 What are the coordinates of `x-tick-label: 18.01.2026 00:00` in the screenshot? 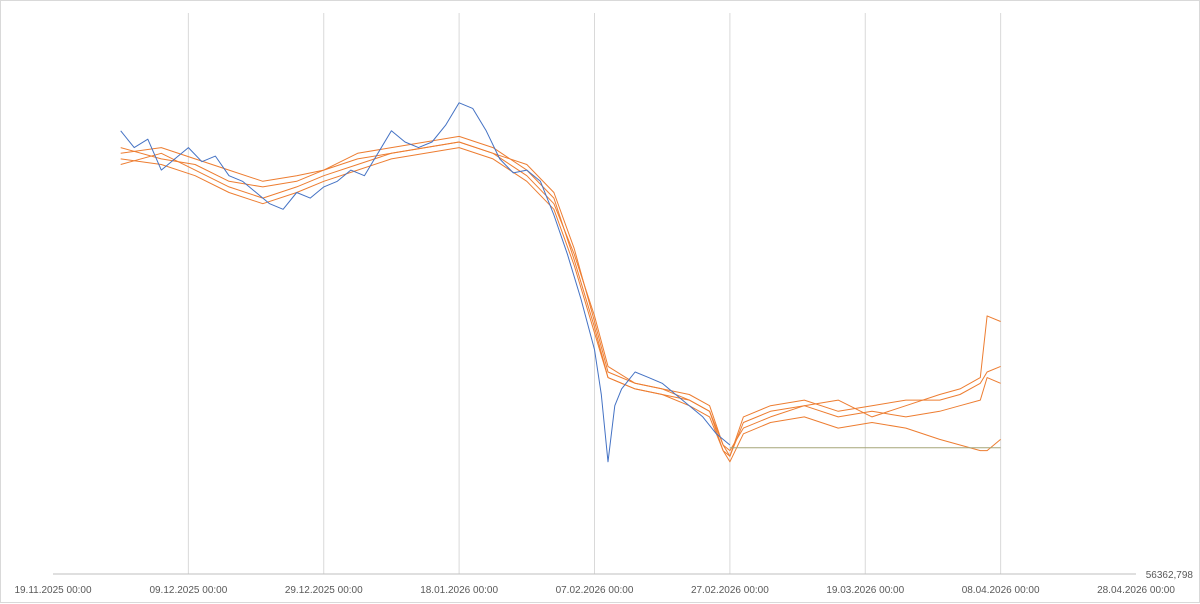 It's located at (459, 590).